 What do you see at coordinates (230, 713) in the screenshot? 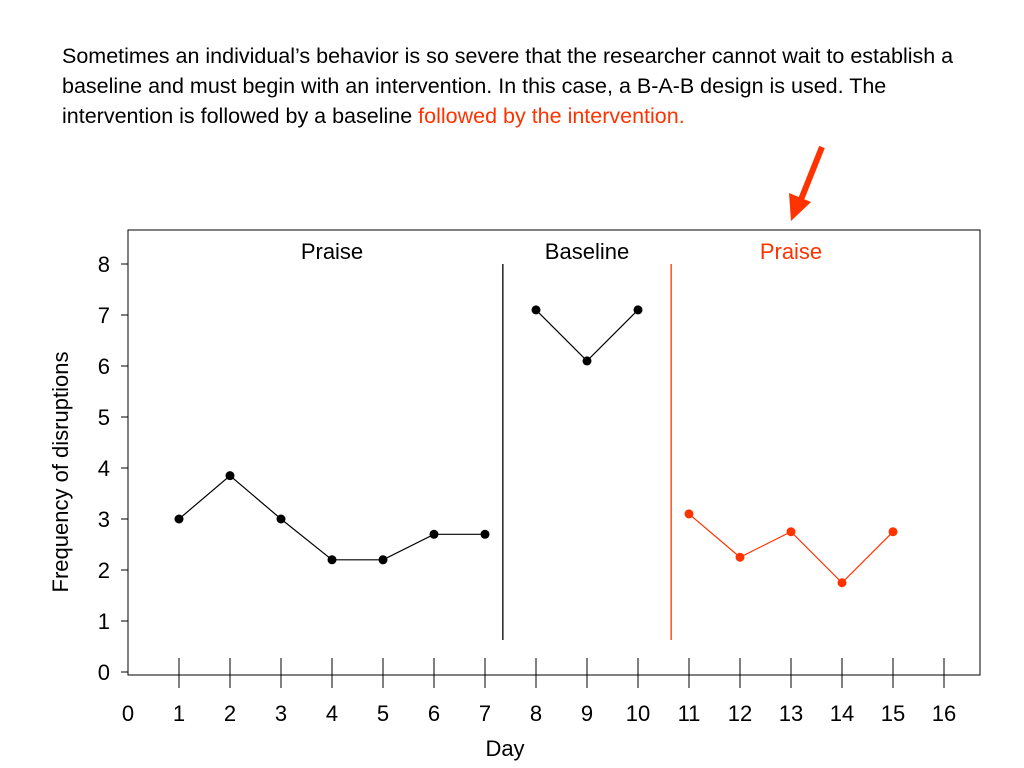
I see `x-tick-label: 2` at bounding box center [230, 713].